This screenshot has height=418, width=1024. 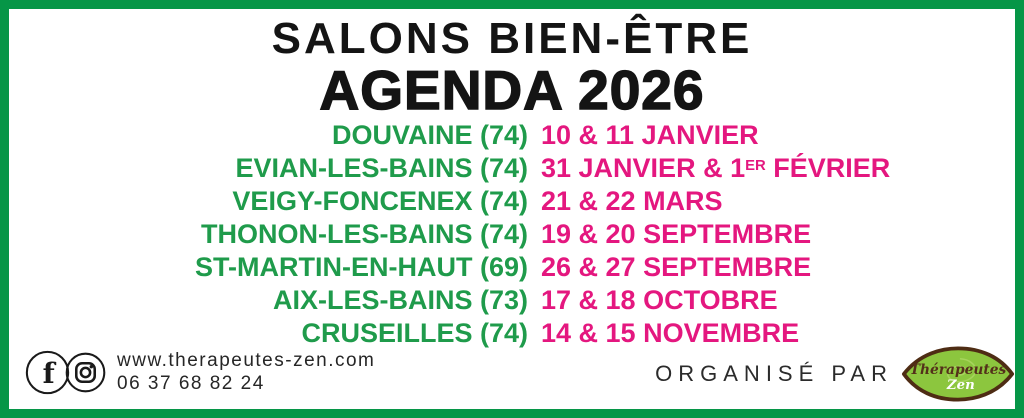 I want to click on schedule-row: VEIGY-FONCENEX (74) 21 & 22 MARS, so click(x=512, y=201).